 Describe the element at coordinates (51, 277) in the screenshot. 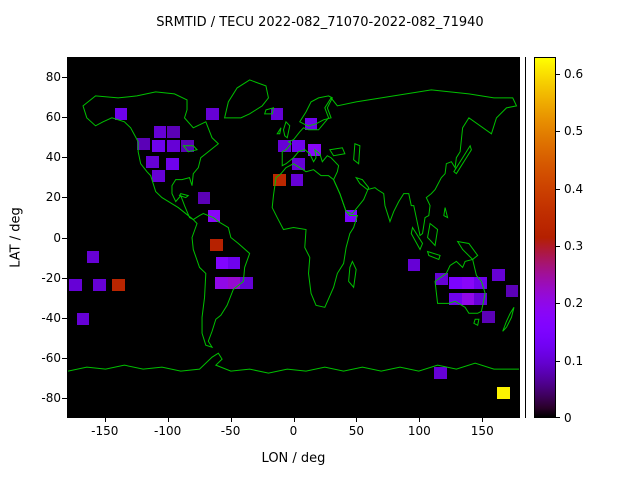

I see `y-tick-label: -20` at that location.